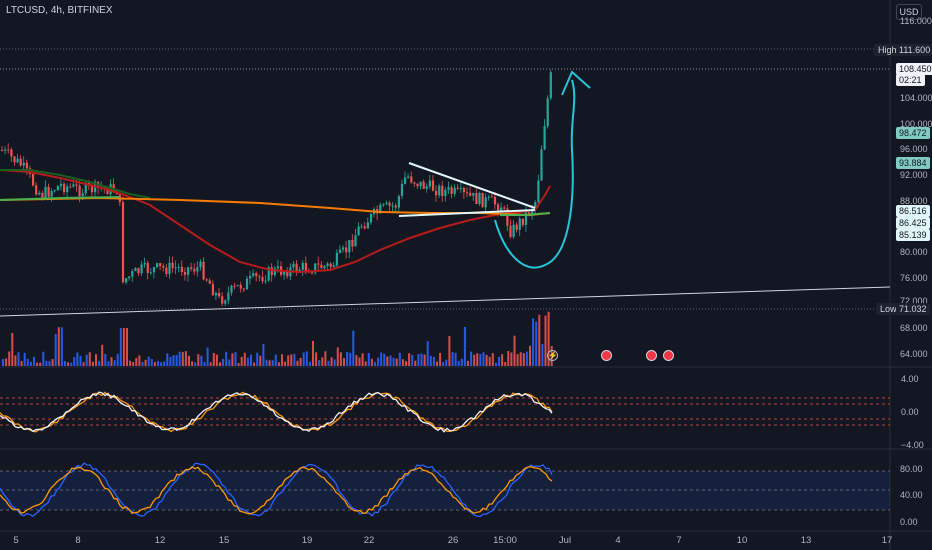 The image size is (932, 550). Describe the element at coordinates (59, 10) in the screenshot. I see `symbol-title: LTCUSD, 4h, BITFINEX` at that location.